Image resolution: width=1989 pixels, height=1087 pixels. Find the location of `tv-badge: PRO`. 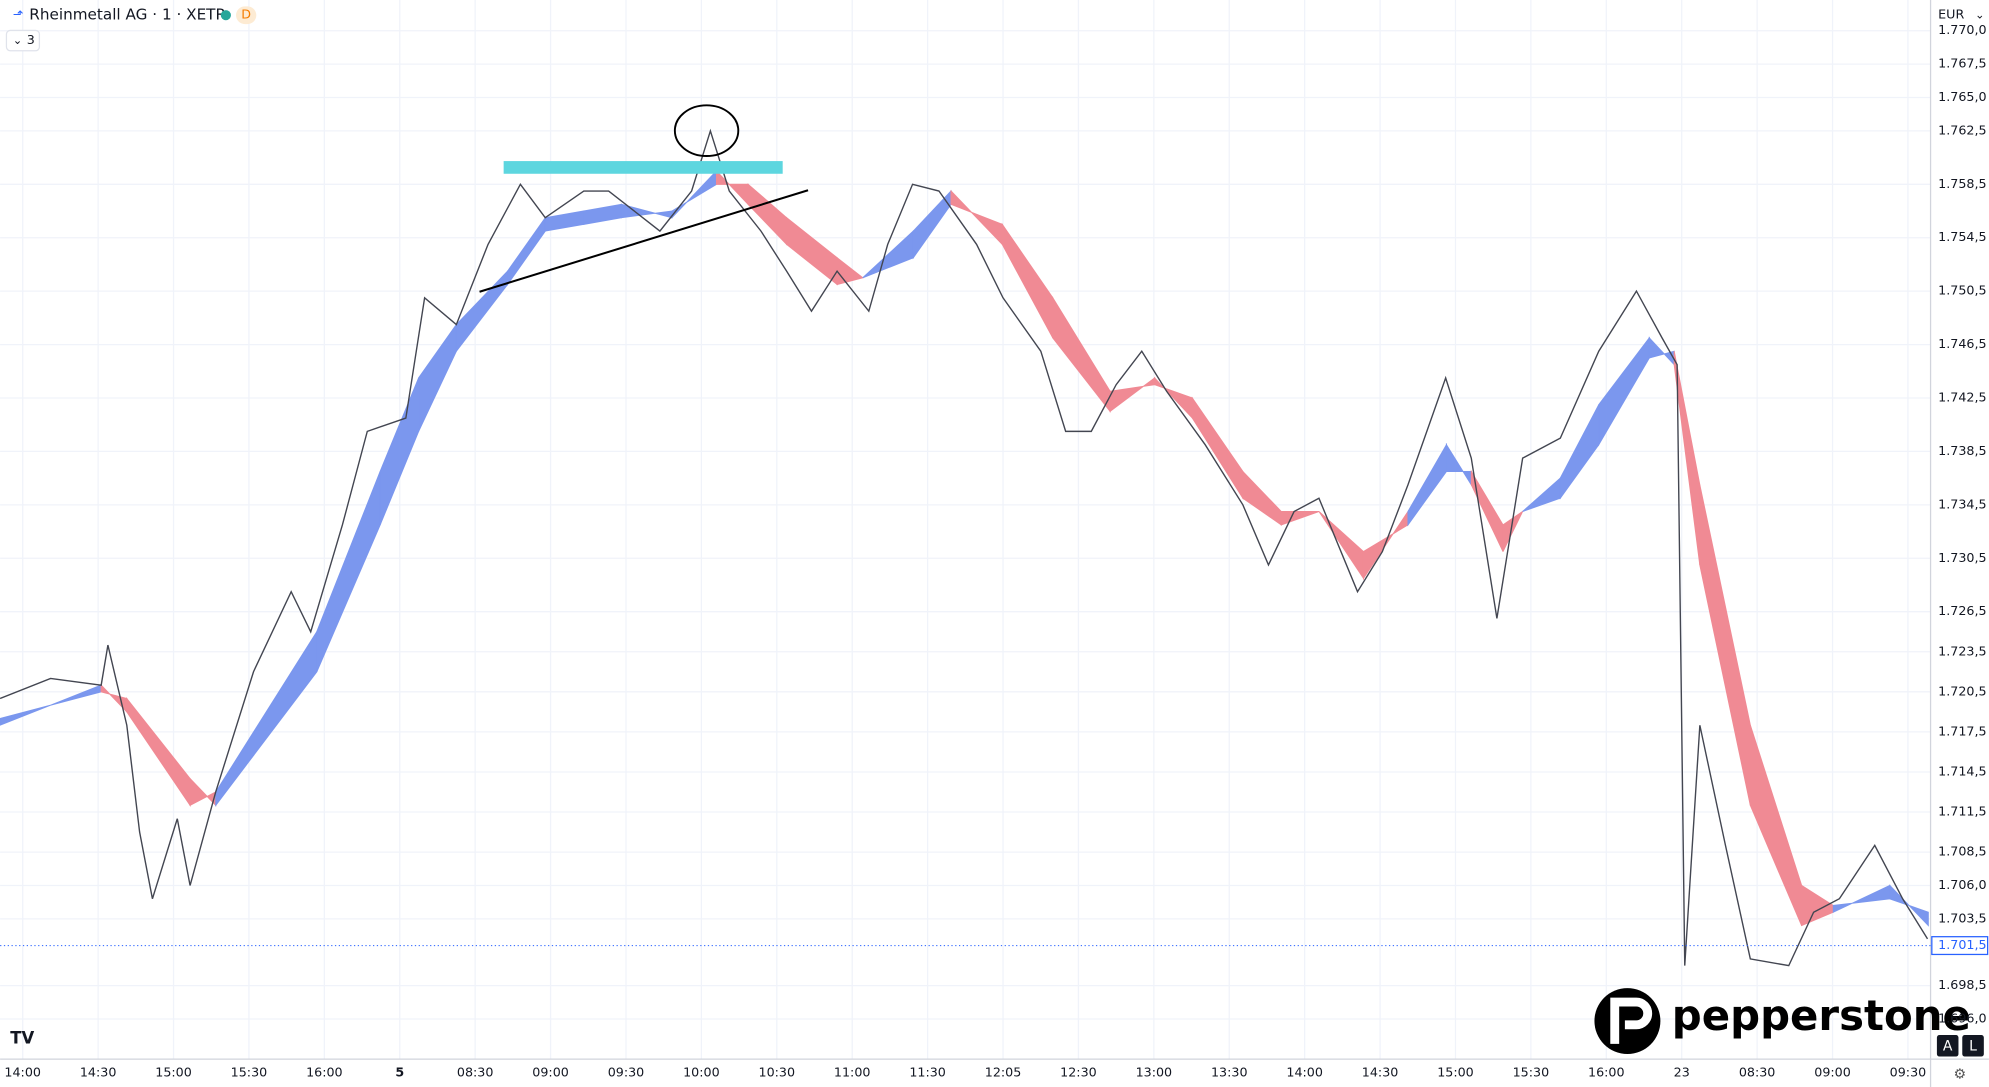

tv-badge: PRO is located at coordinates (65, 1038).